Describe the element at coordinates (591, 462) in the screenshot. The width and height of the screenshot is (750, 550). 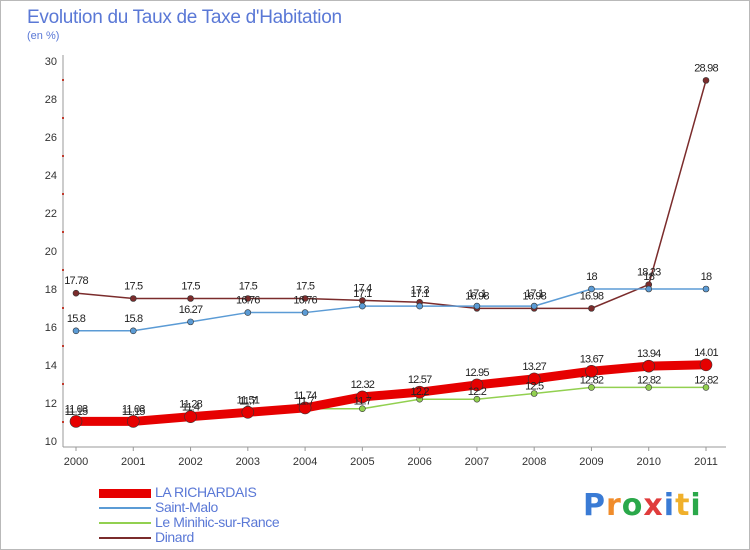
I see `x-tick-label: 2009` at that location.